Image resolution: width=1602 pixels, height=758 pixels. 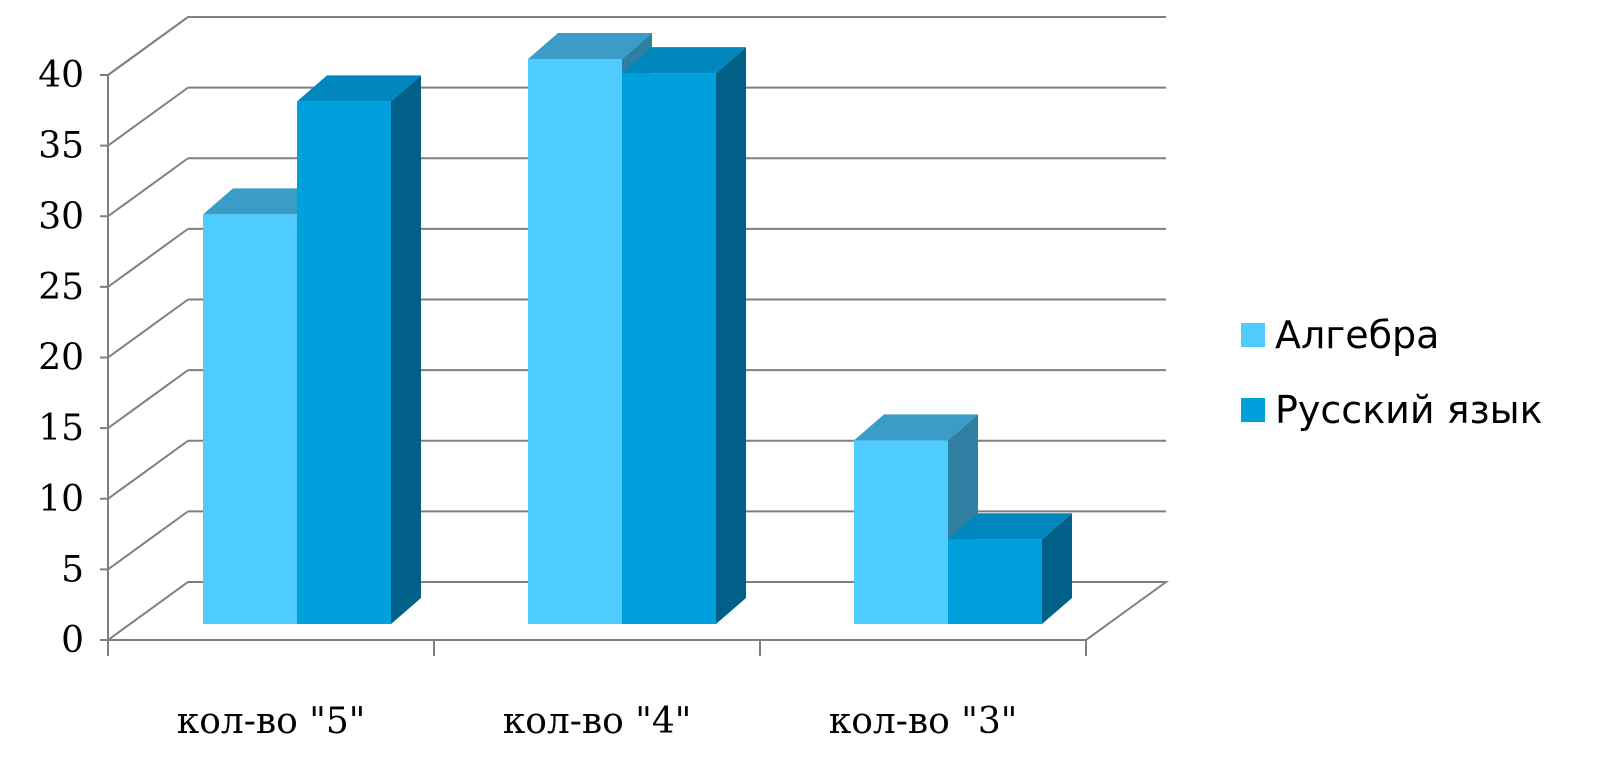 I want to click on legend-label: Русский язык, so click(x=1409, y=410).